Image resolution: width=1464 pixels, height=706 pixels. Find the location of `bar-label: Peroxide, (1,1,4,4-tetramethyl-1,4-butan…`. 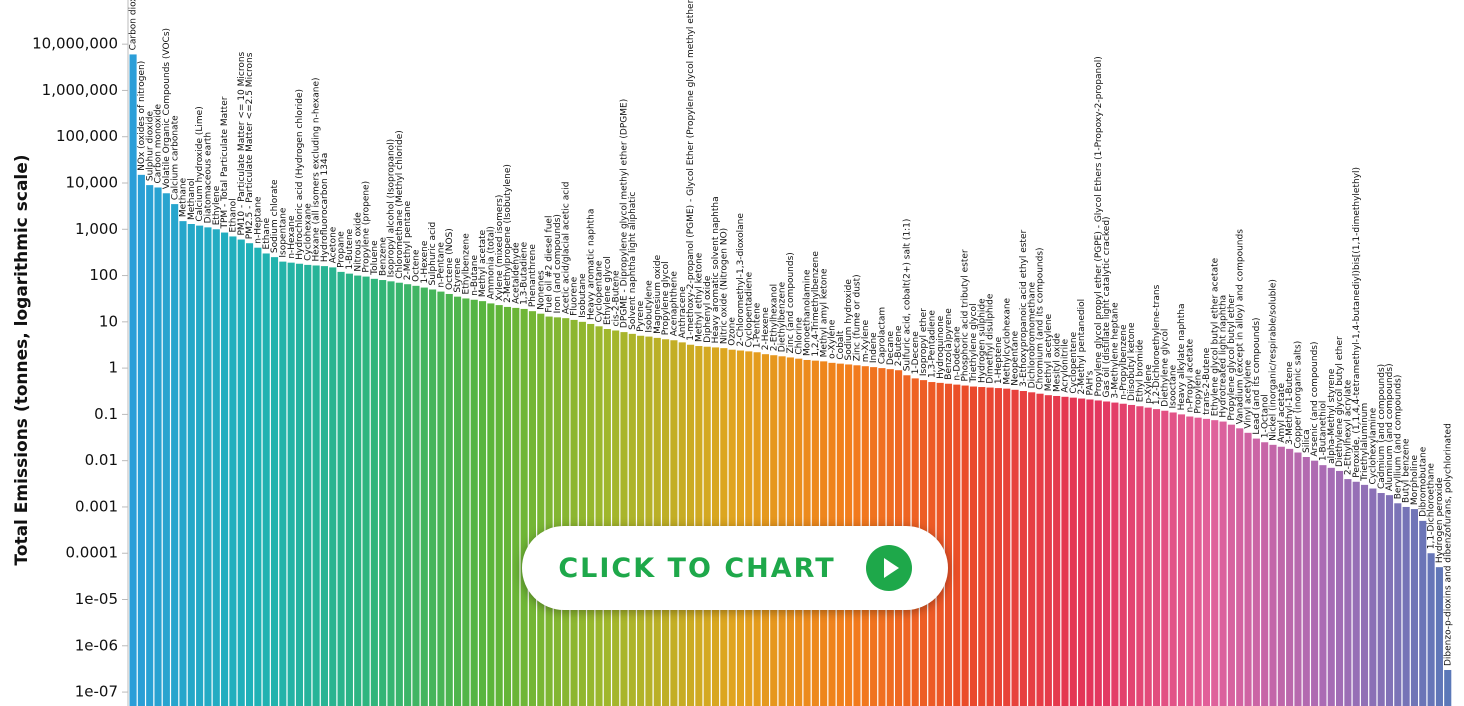

bar-label: Peroxide, (1,1,4,4-tetramethyl-1,4-butan… is located at coordinates (1357, 322).